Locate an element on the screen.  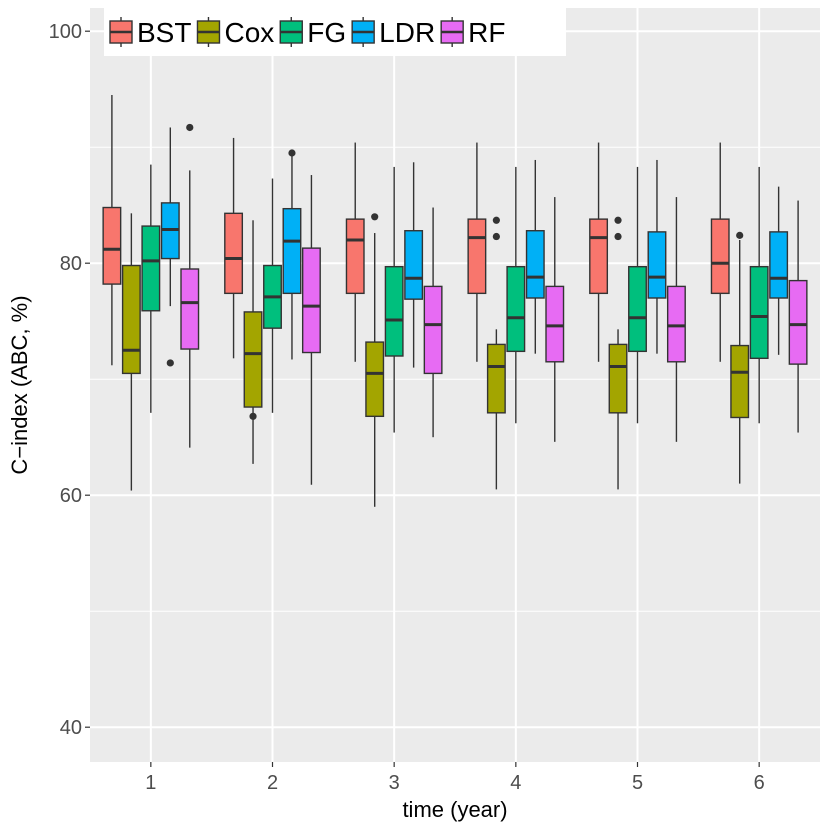
legend-item-fg: FG is located at coordinates (312, 32).